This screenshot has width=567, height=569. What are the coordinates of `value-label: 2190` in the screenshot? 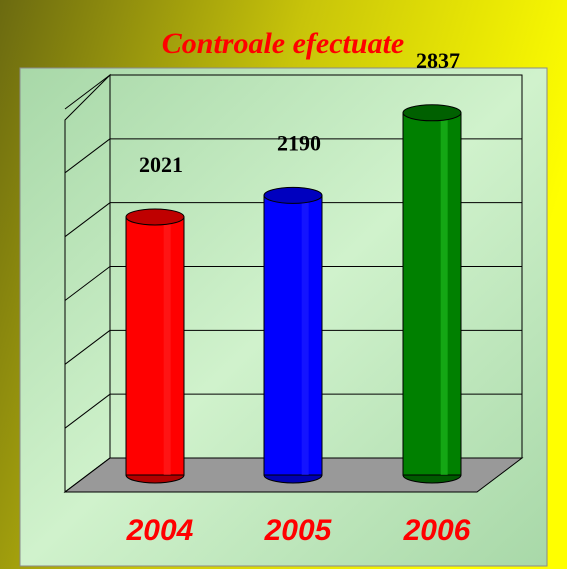 It's located at (299, 142).